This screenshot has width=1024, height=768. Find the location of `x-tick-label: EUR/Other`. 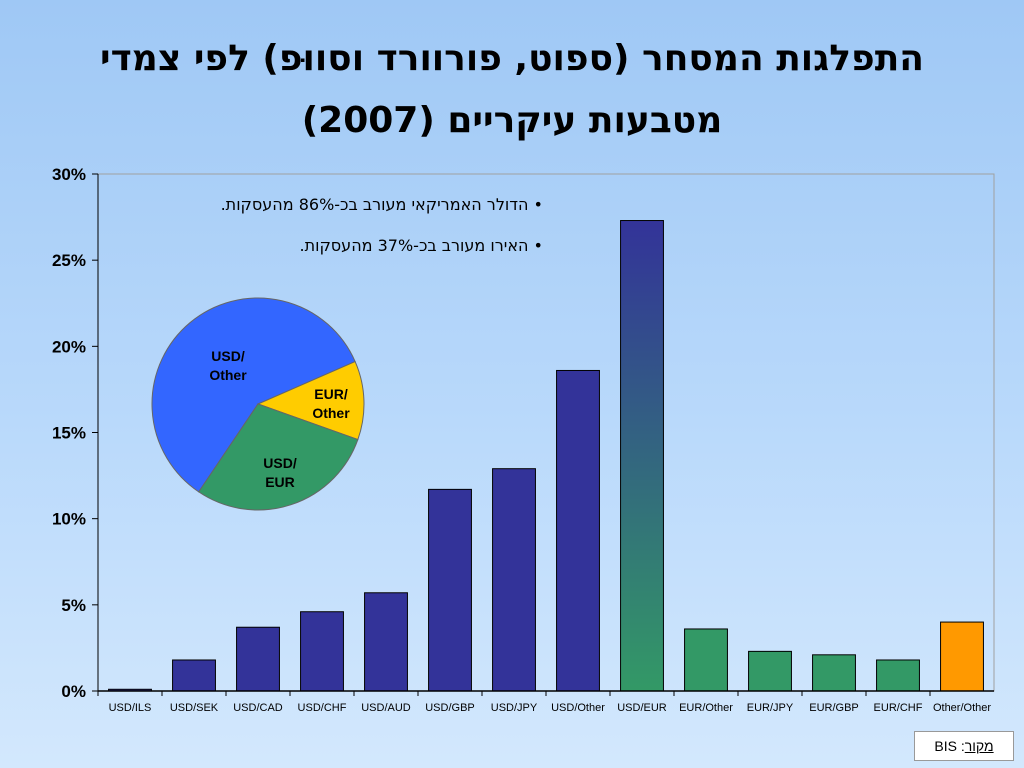

x-tick-label: EUR/Other is located at coordinates (706, 708).